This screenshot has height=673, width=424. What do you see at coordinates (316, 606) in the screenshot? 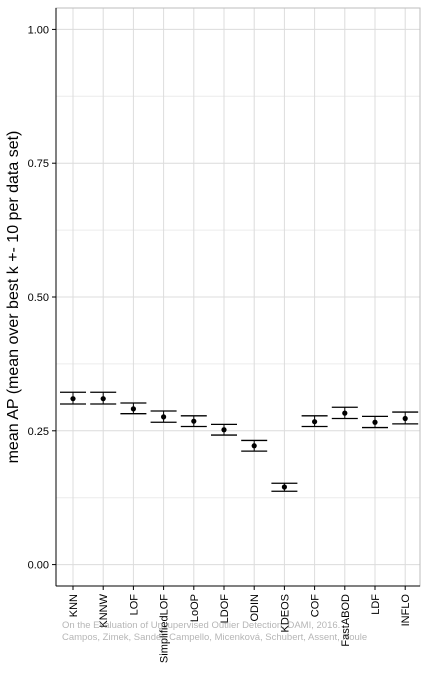
I see `x-tick-label: COF` at bounding box center [316, 606].